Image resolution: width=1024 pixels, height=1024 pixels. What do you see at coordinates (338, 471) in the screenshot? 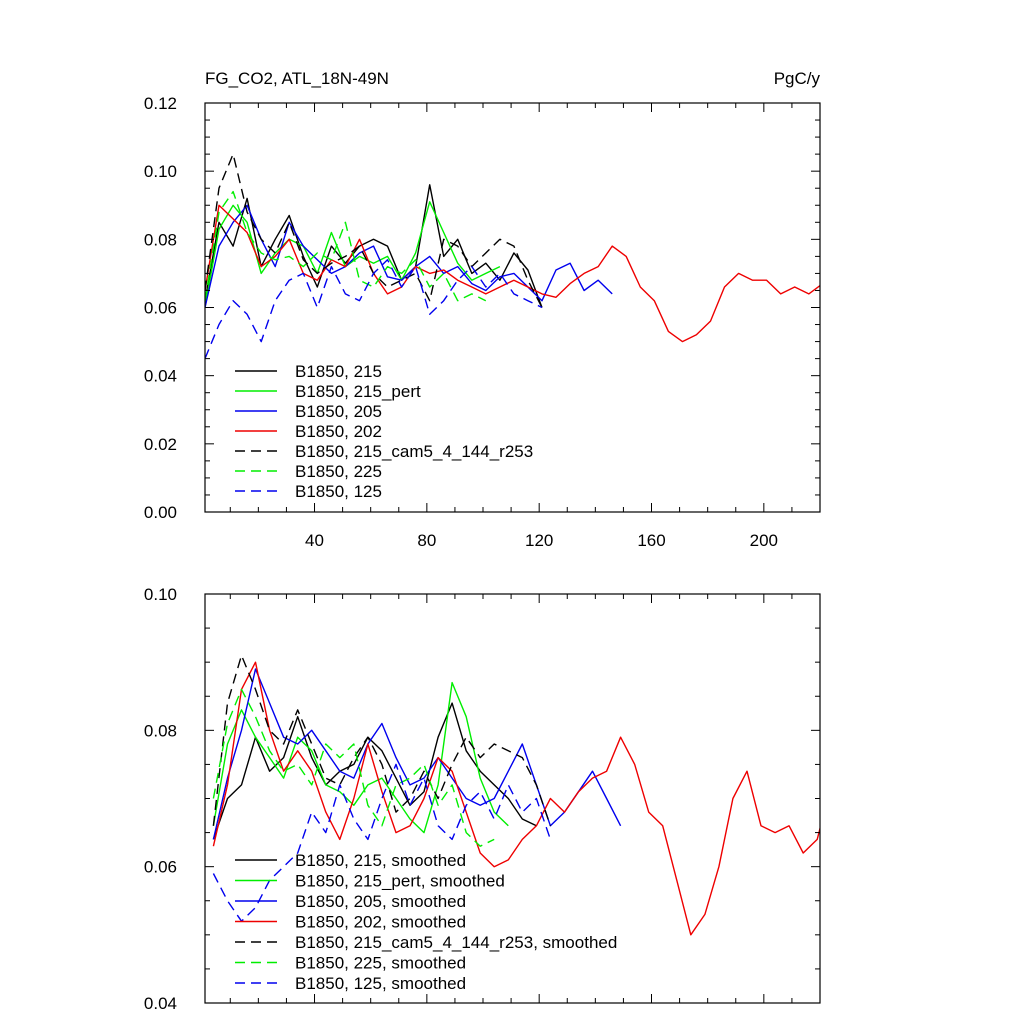
I see `legend-label: B1850, 225` at bounding box center [338, 471].